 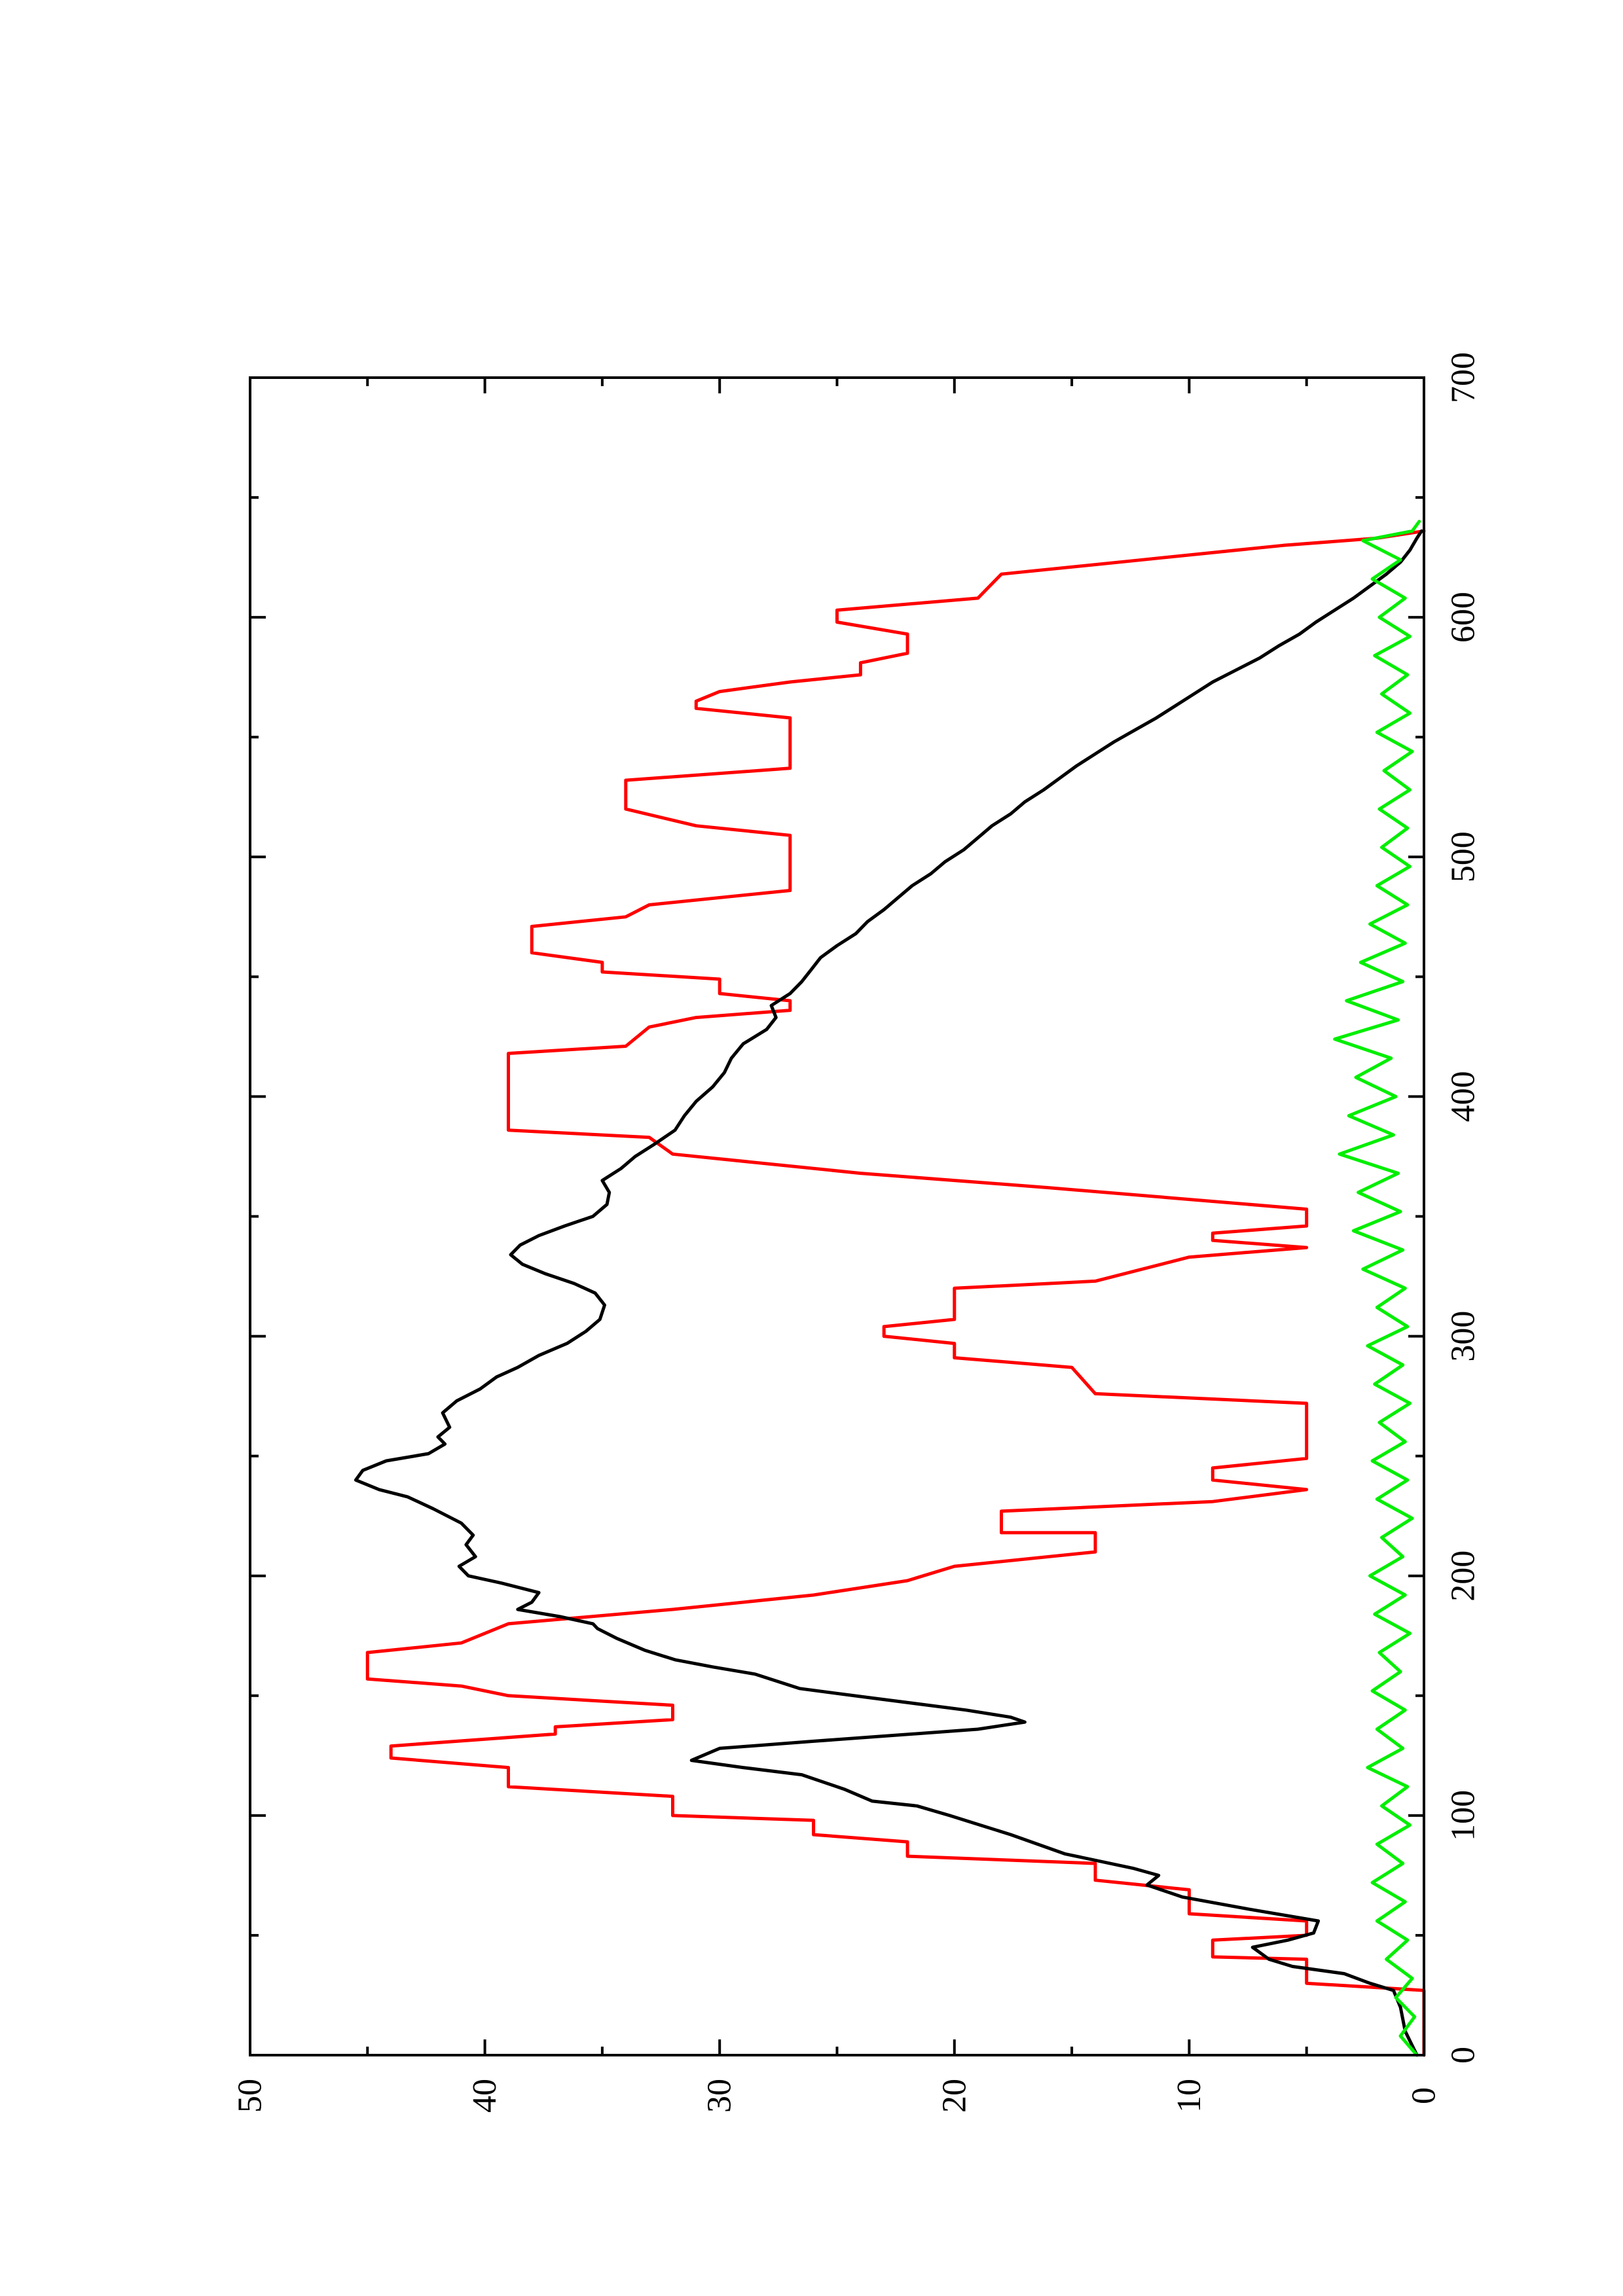 I want to click on y-tick-label: 40, so click(x=484, y=2096).